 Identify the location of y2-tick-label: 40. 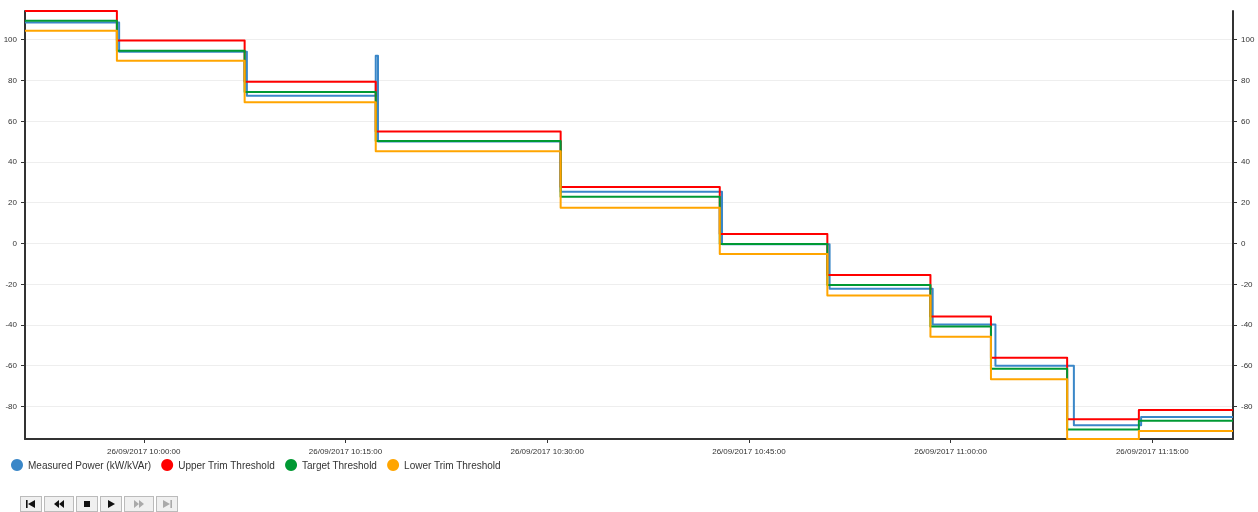
(1246, 162).